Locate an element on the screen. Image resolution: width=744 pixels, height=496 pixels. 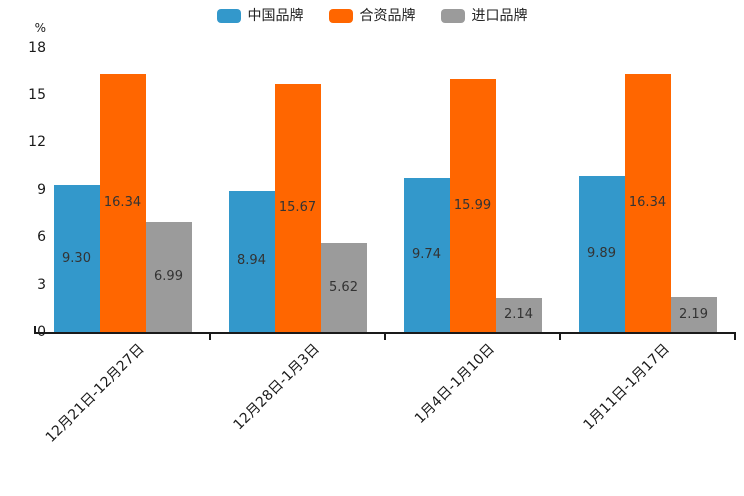
bar-value-label: 9.74 is located at coordinates (426, 255).